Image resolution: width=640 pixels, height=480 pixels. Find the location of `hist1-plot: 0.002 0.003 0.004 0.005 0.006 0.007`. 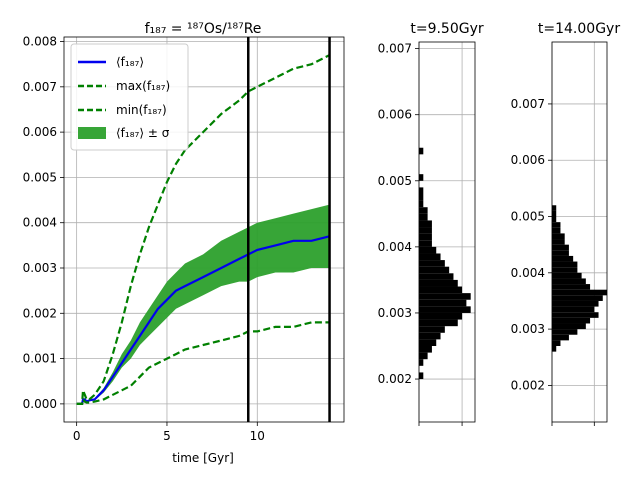

hist1-plot: 0.002 0.003 0.004 0.005 0.006 0.007 is located at coordinates (427, 233).